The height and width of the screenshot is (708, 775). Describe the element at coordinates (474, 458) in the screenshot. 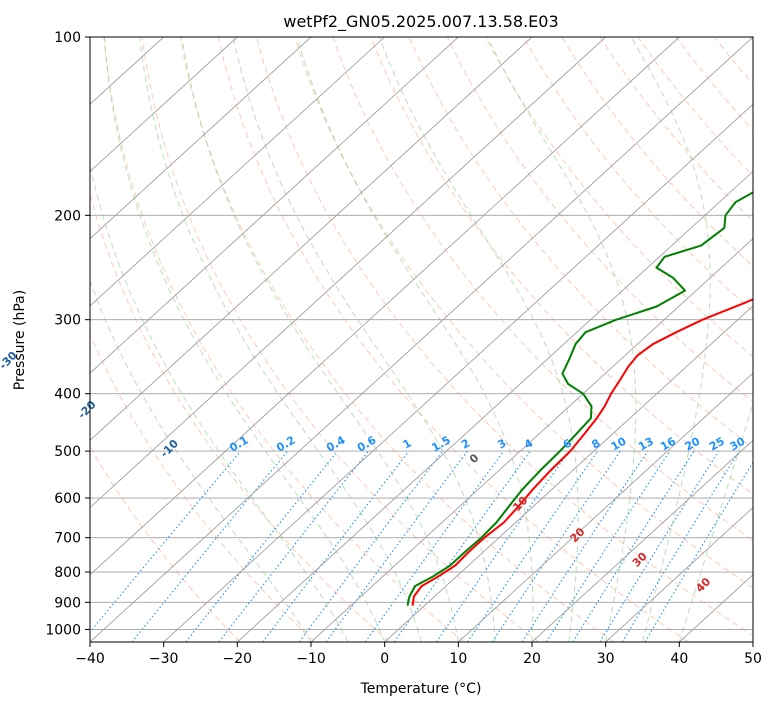

I see `moist-adiabat-label: 0` at that location.